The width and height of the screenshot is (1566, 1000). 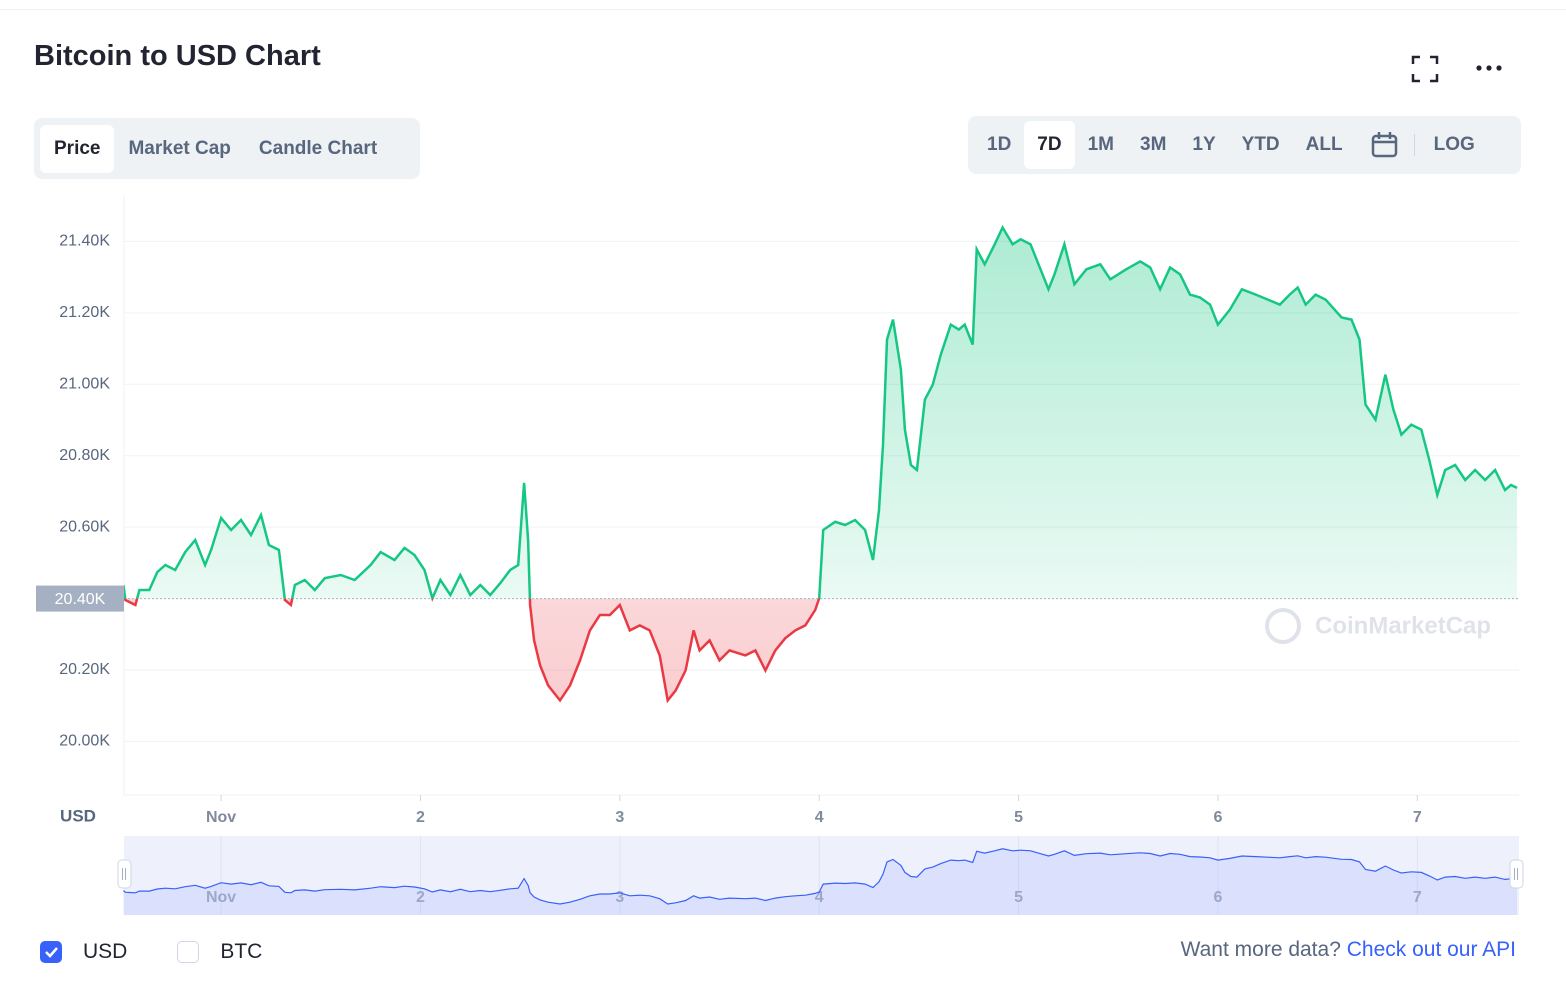 I want to click on navigator-tick-label: 7, so click(x=1417, y=897).